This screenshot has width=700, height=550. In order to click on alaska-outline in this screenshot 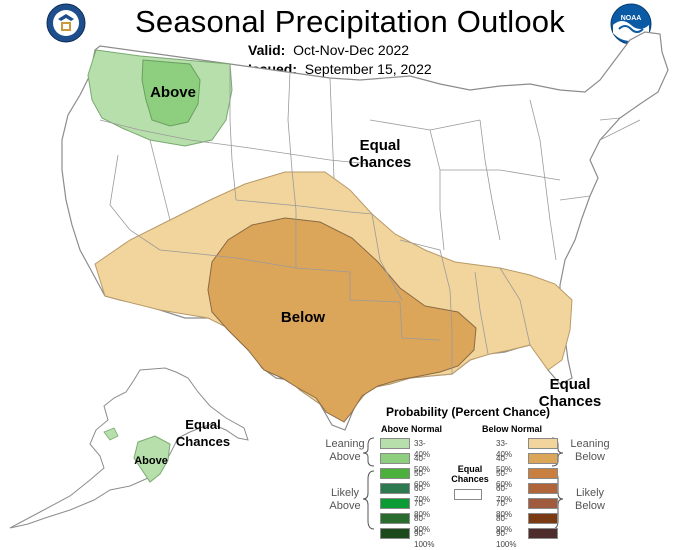, I will do `click(129, 448)`.